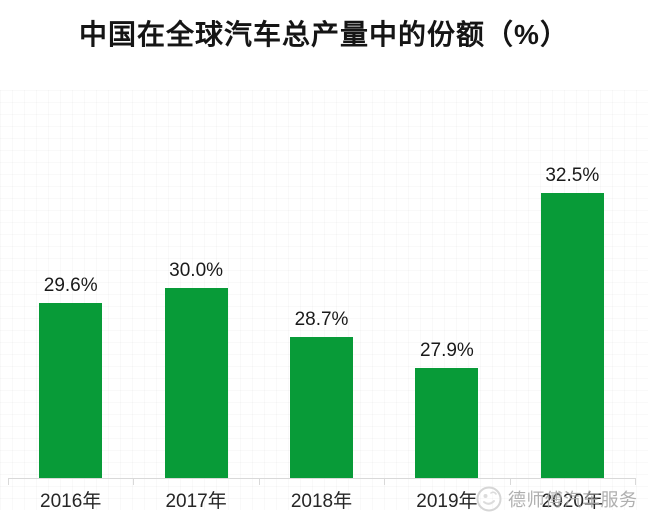 The width and height of the screenshot is (648, 529). Describe the element at coordinates (446, 350) in the screenshot. I see `bar-value-label: 27.9%` at that location.